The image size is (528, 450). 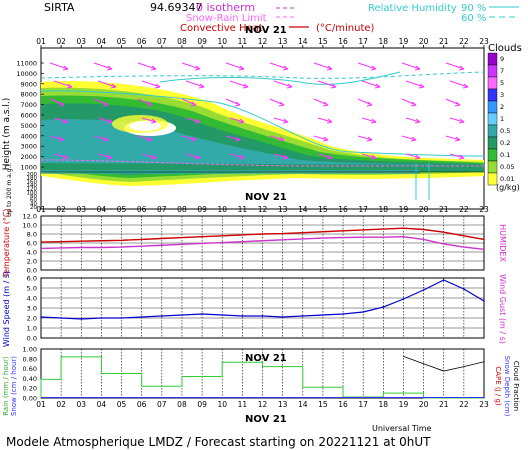 I want to click on hour-label: 10, so click(x=222, y=209).